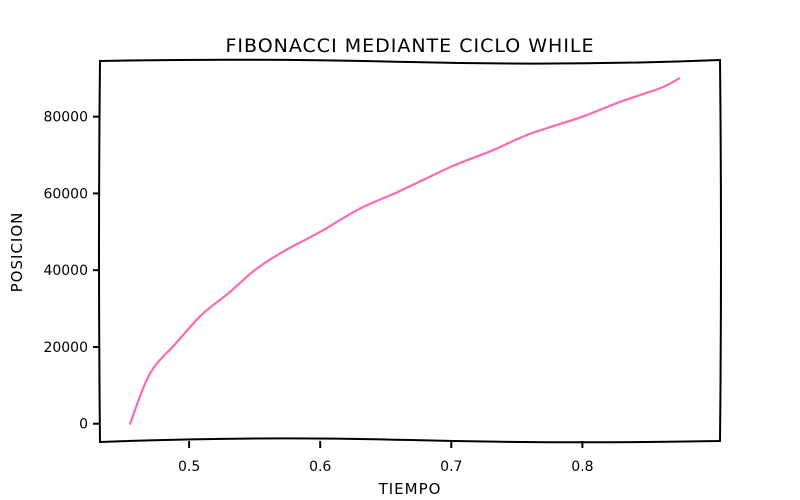  I want to click on y-axis: 0 20000 40000 60000 80000, so click(71, 271).